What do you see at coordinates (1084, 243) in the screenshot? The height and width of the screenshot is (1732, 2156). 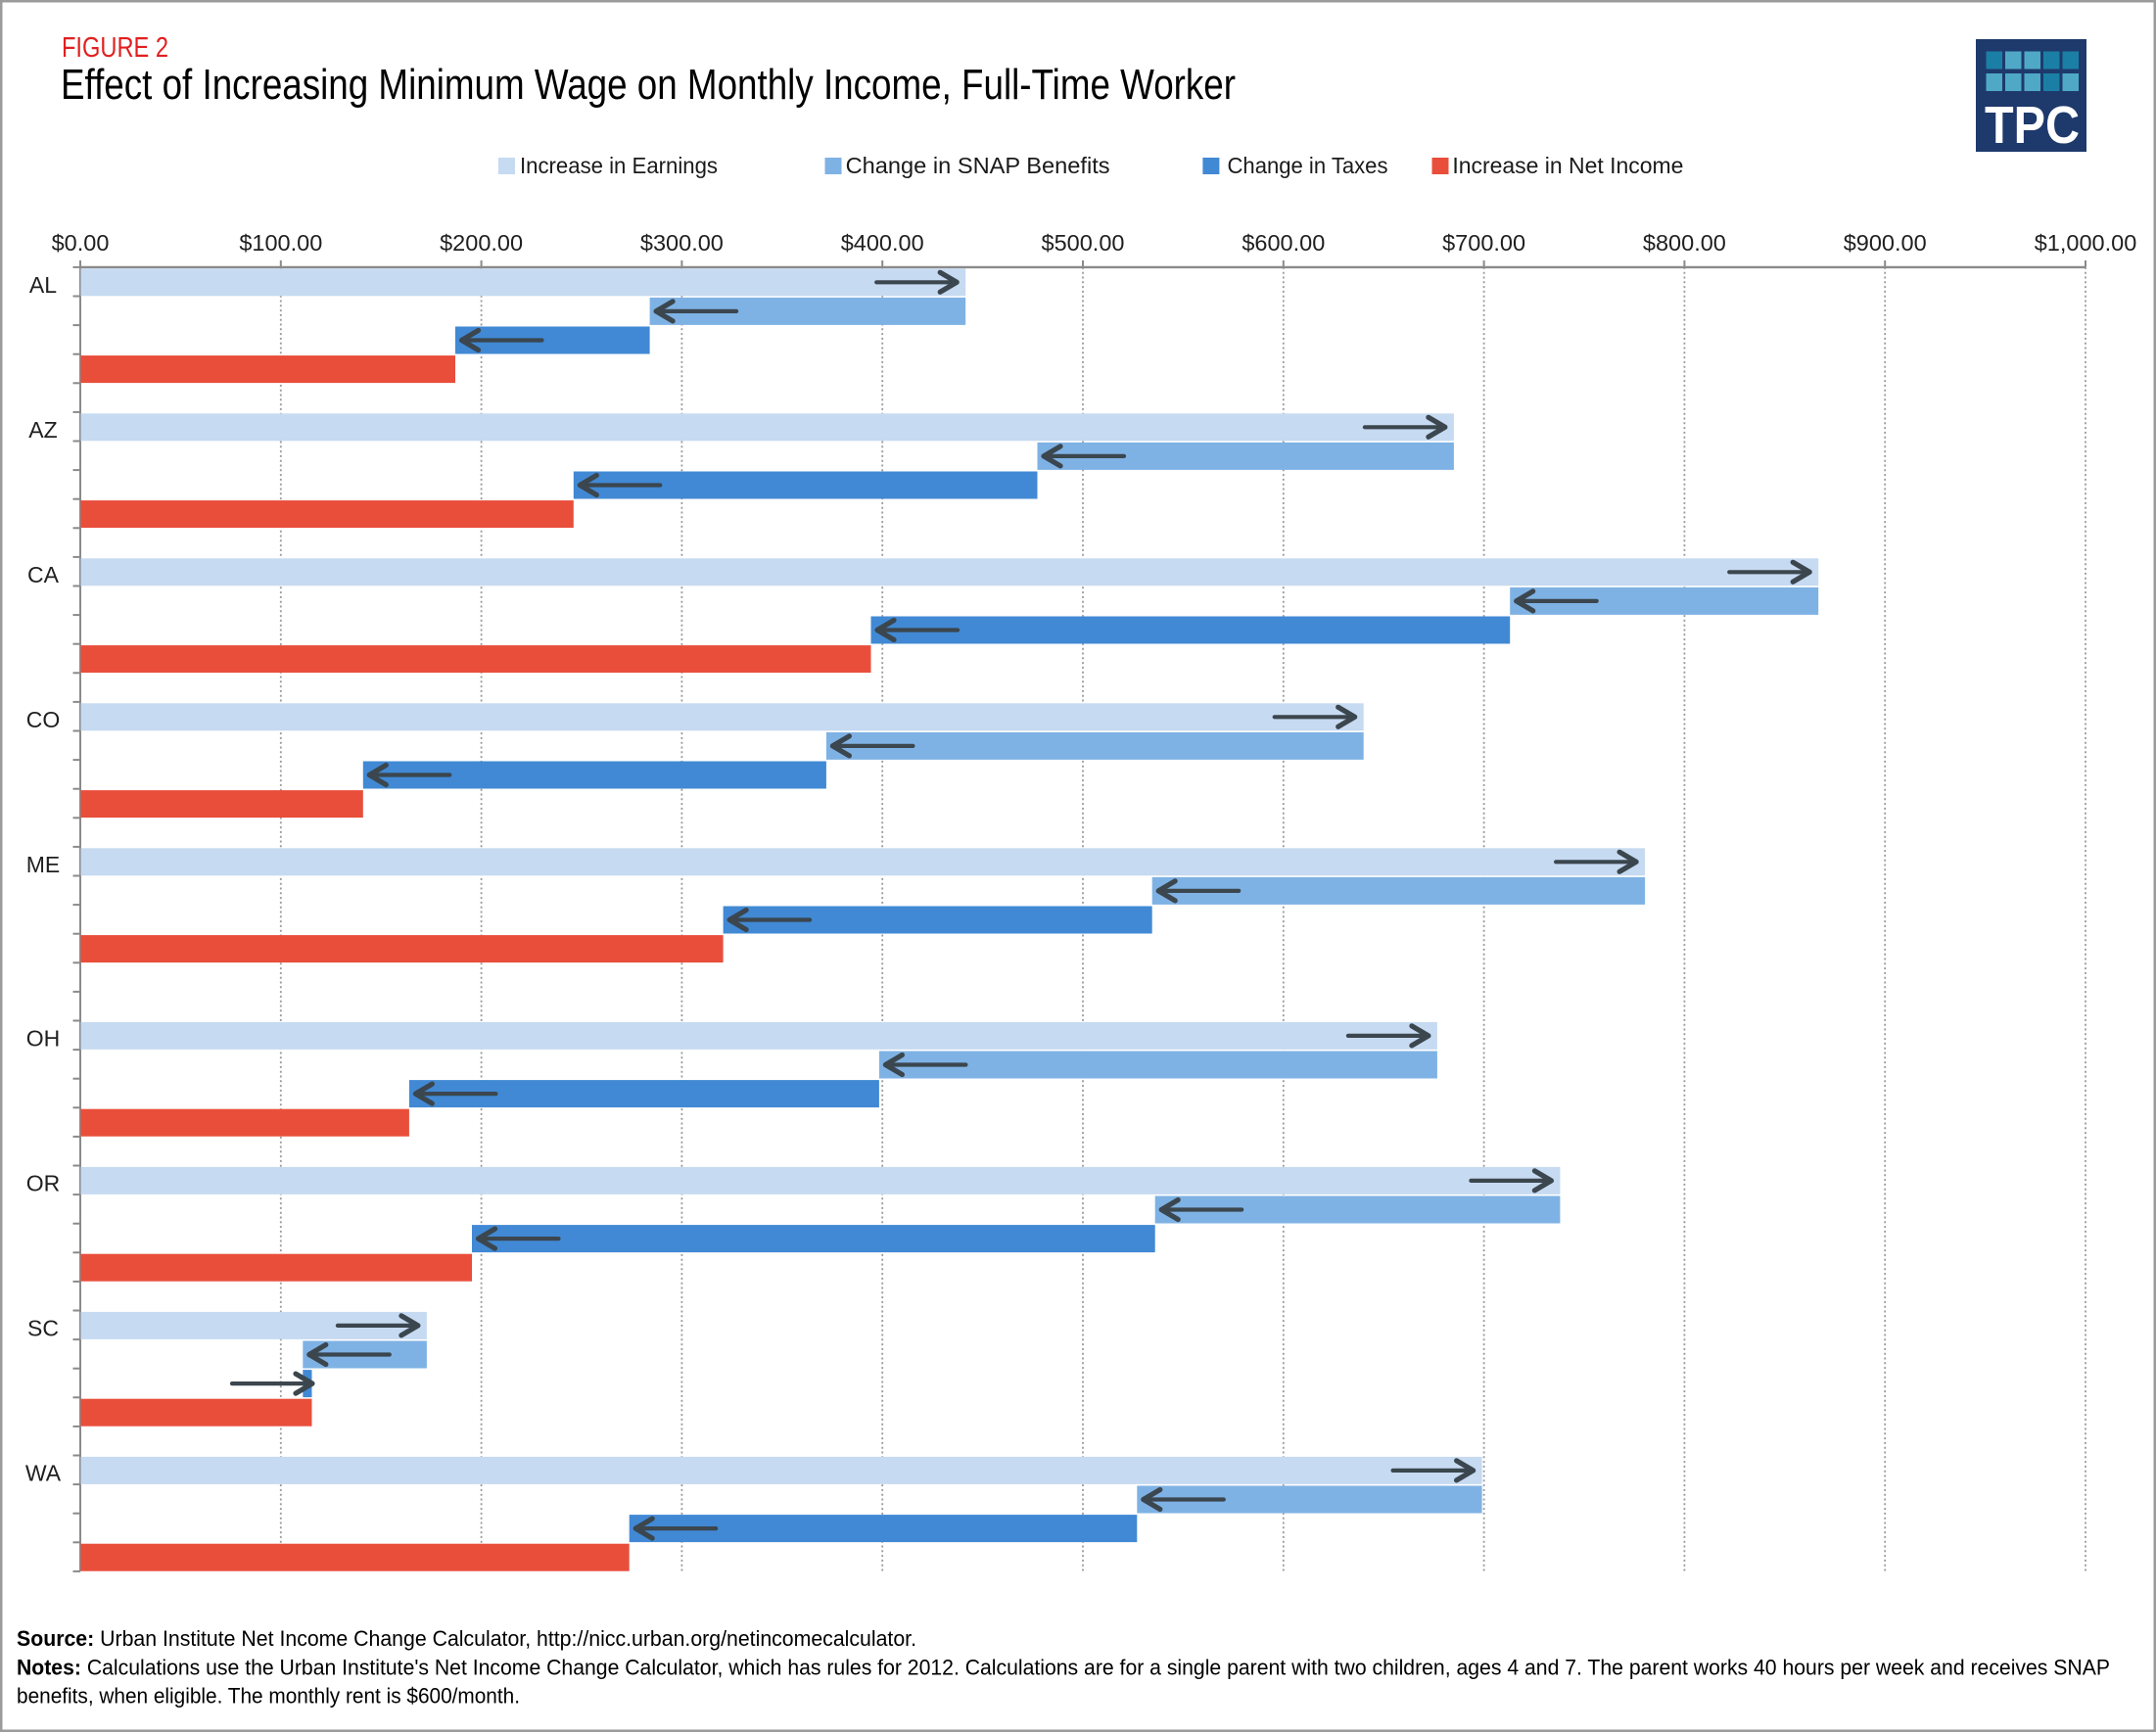 I see `svg-text: $500.00` at bounding box center [1084, 243].